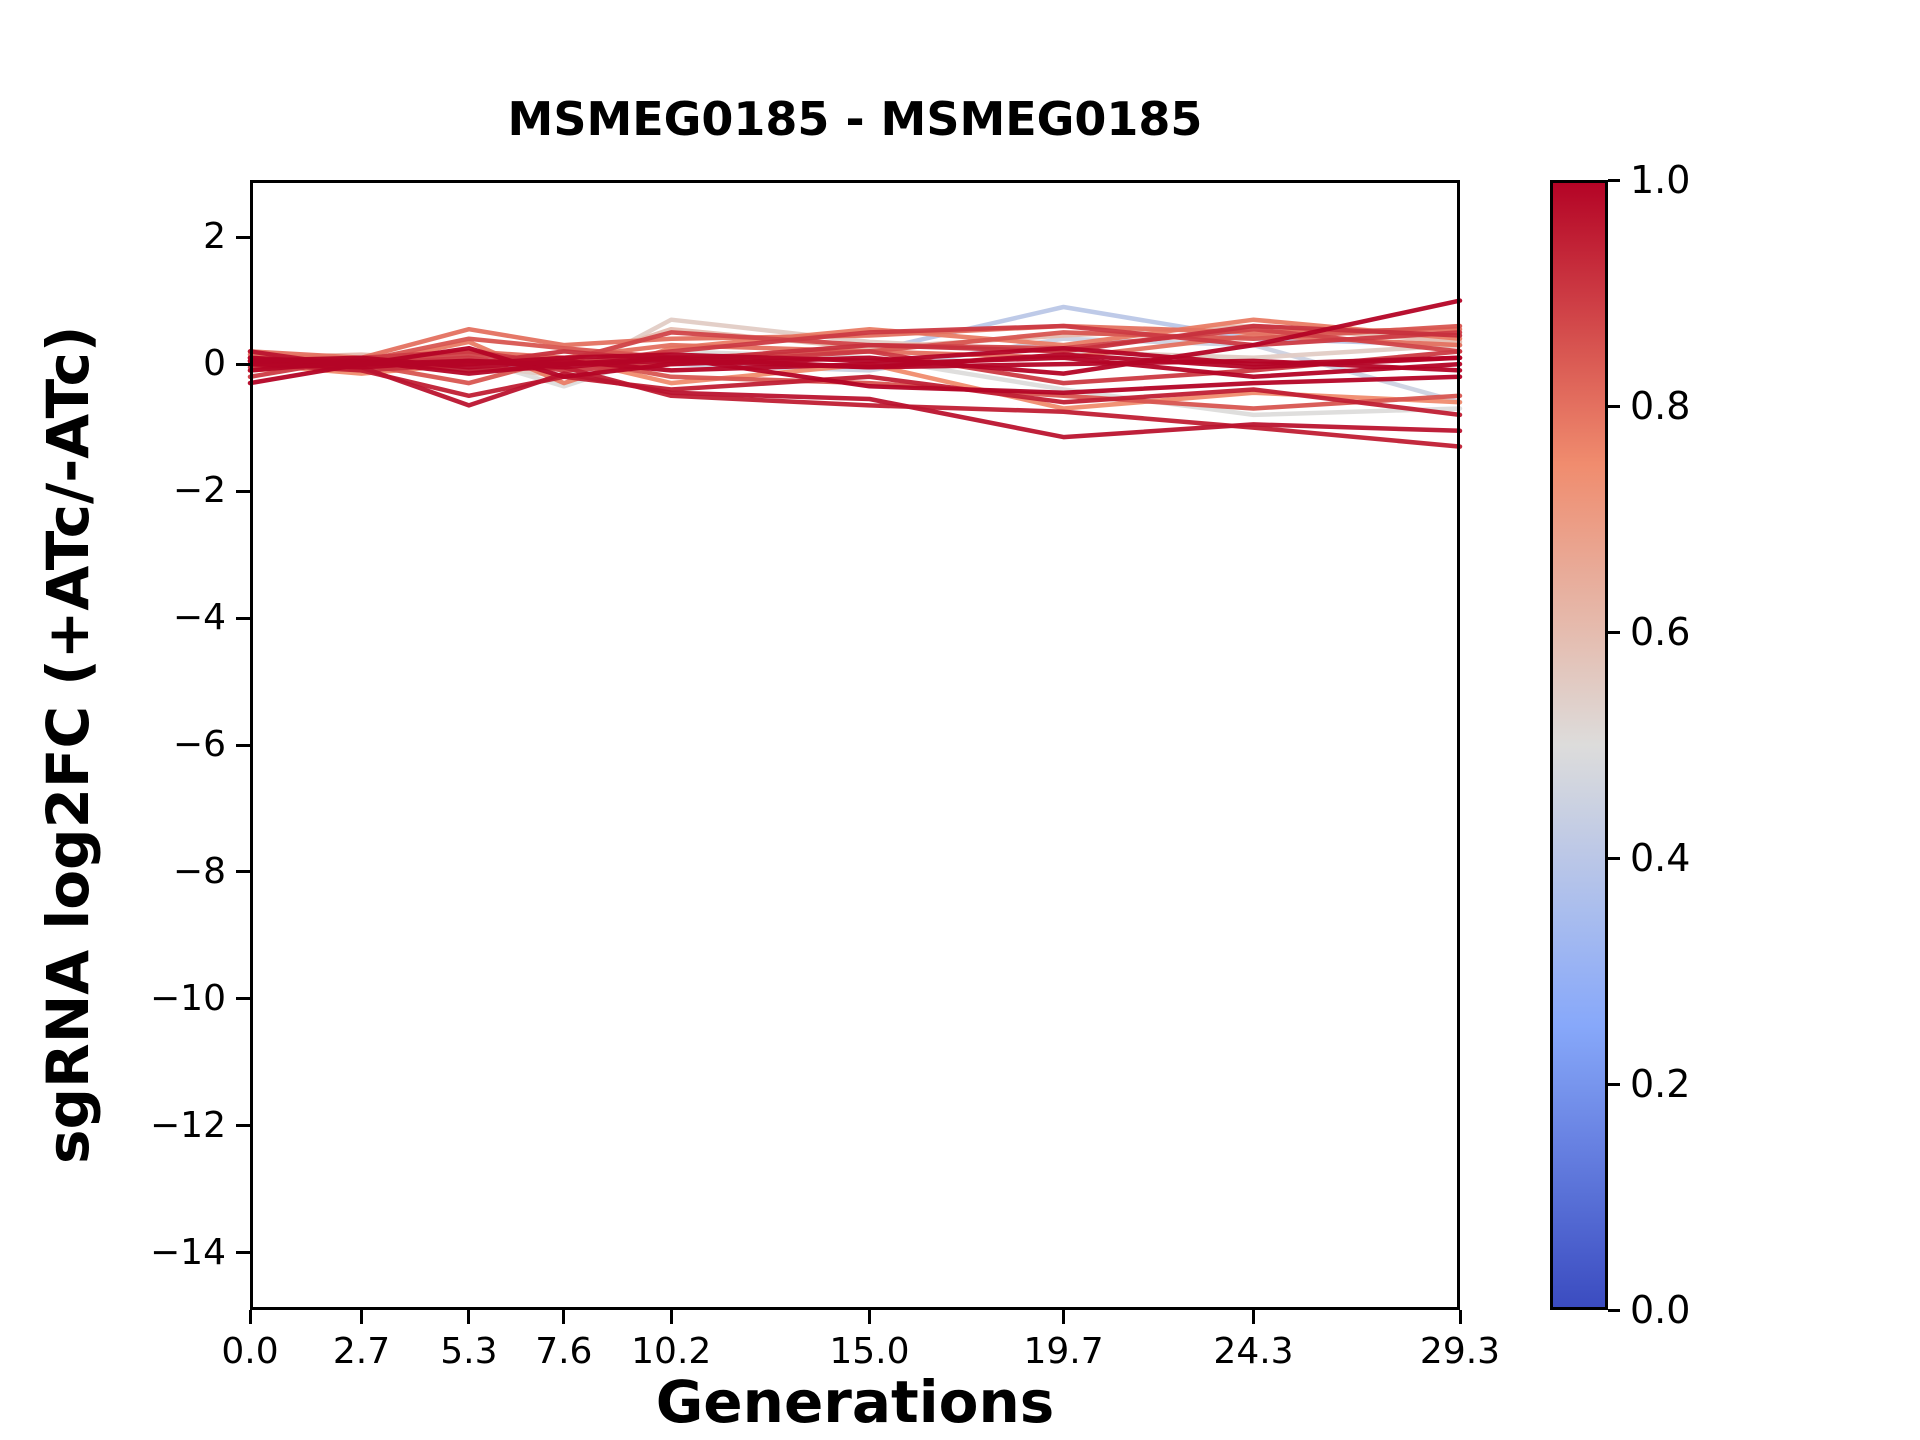  I want to click on colorbar-tick-label: 0.6, so click(1660, 632).